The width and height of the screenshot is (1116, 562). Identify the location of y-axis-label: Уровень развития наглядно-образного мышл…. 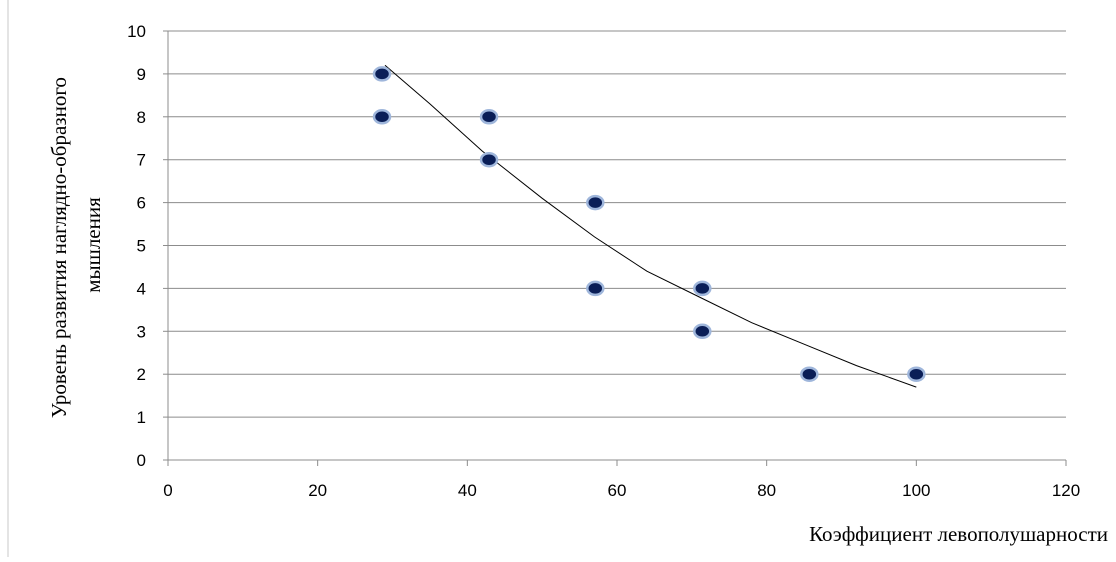
(76, 245).